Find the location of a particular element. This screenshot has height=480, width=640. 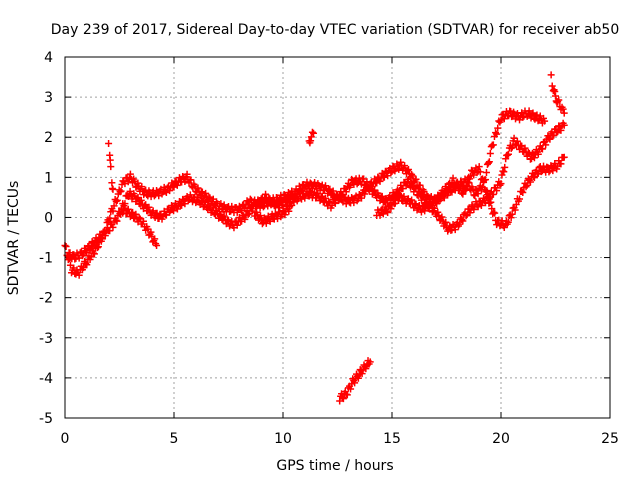

x-tick-label: 15 is located at coordinates (392, 439).